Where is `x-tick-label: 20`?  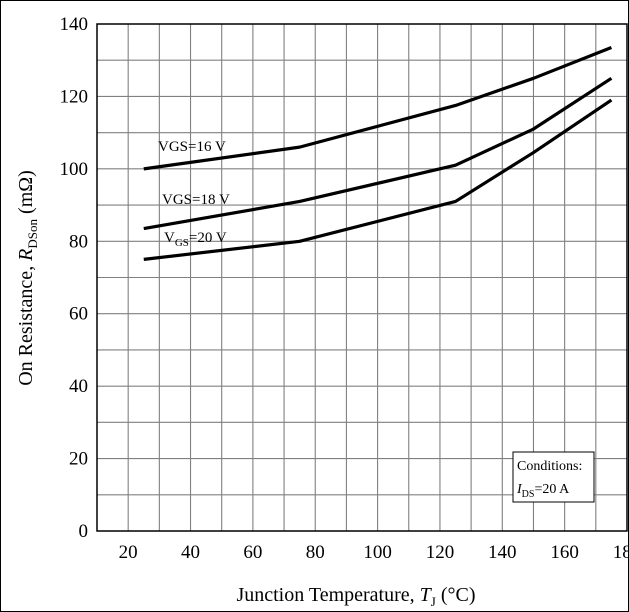 x-tick-label: 20 is located at coordinates (128, 552).